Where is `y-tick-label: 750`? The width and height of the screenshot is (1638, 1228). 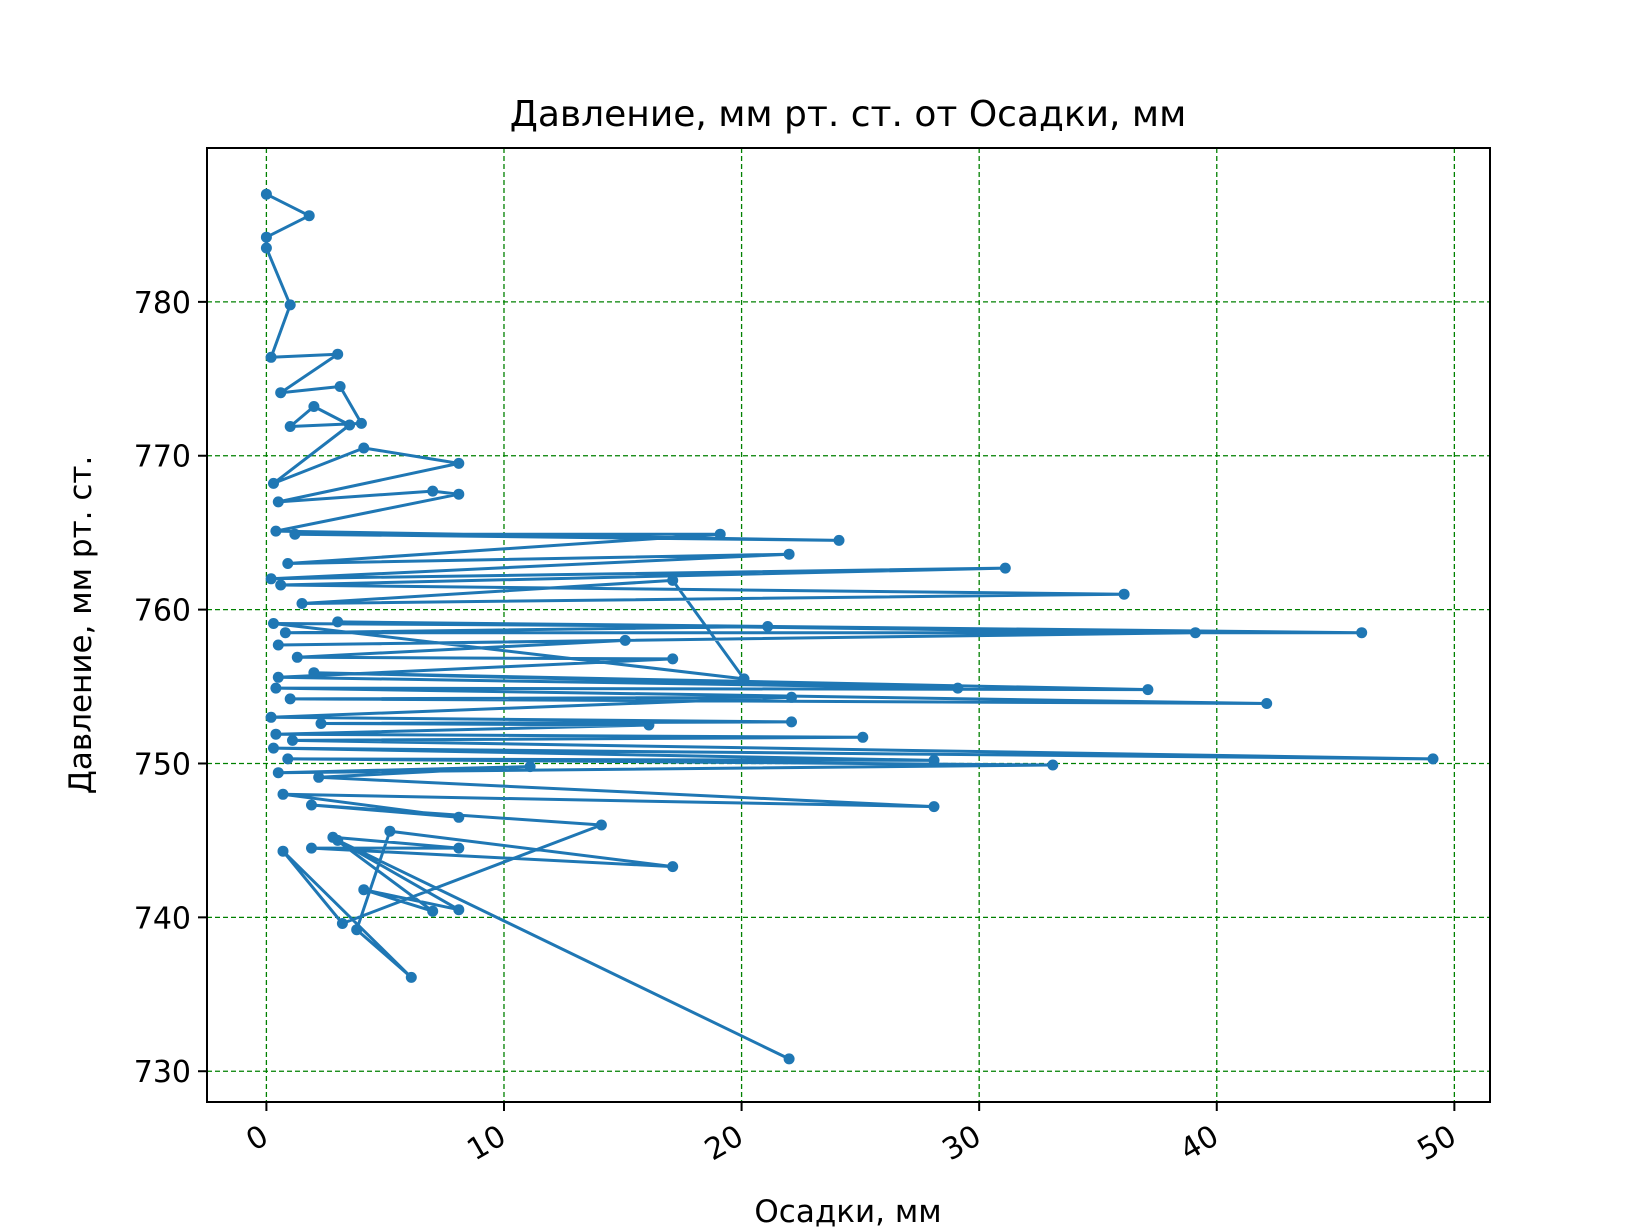 y-tick-label: 750 is located at coordinates (162, 764).